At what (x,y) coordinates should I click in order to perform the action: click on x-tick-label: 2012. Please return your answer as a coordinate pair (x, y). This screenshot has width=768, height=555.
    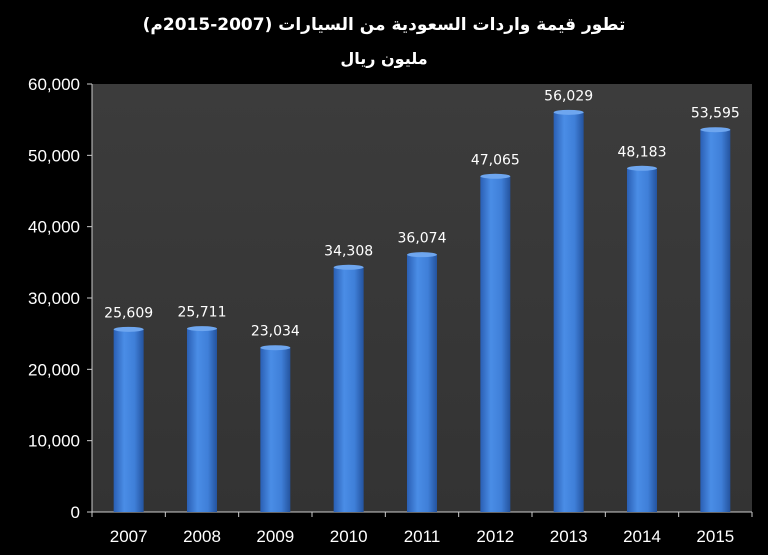
    Looking at the image, I should click on (495, 536).